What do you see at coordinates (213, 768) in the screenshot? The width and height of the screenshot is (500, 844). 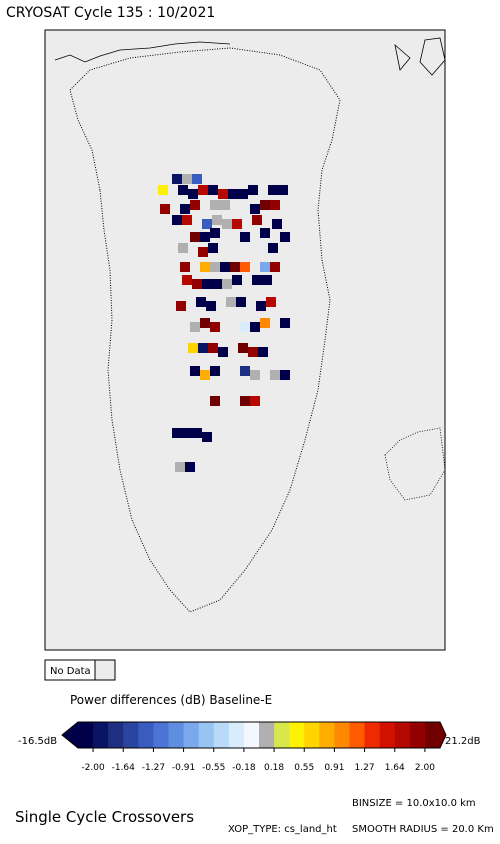 I see `colorbar-tick-label: -0.55` at bounding box center [213, 768].